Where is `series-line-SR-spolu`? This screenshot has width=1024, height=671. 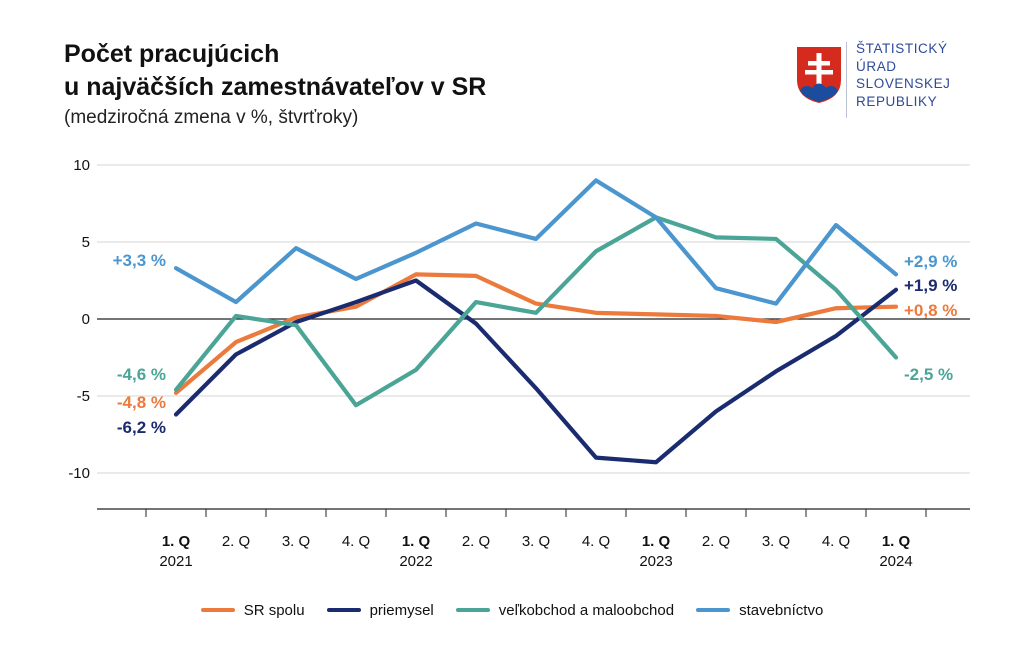 series-line-SR-spolu is located at coordinates (536, 334).